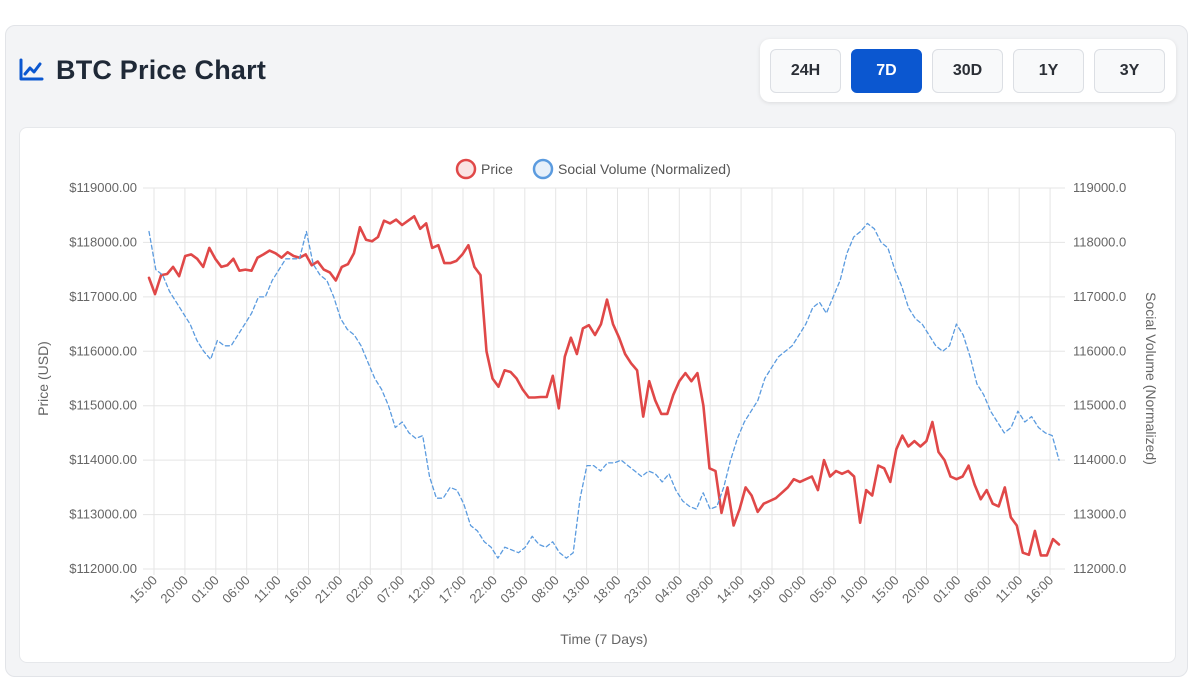 This screenshot has height=695, width=1200. I want to click on x-tick-label: 19:00, so click(762, 590).